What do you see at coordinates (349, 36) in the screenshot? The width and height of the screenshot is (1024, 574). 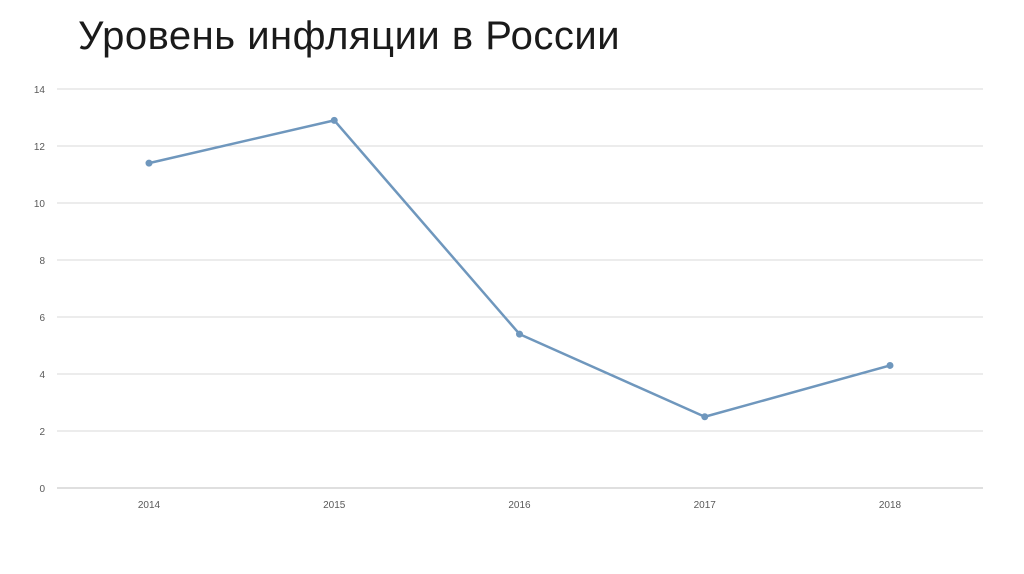 I see `page-title: Уровень инфляции в России` at bounding box center [349, 36].